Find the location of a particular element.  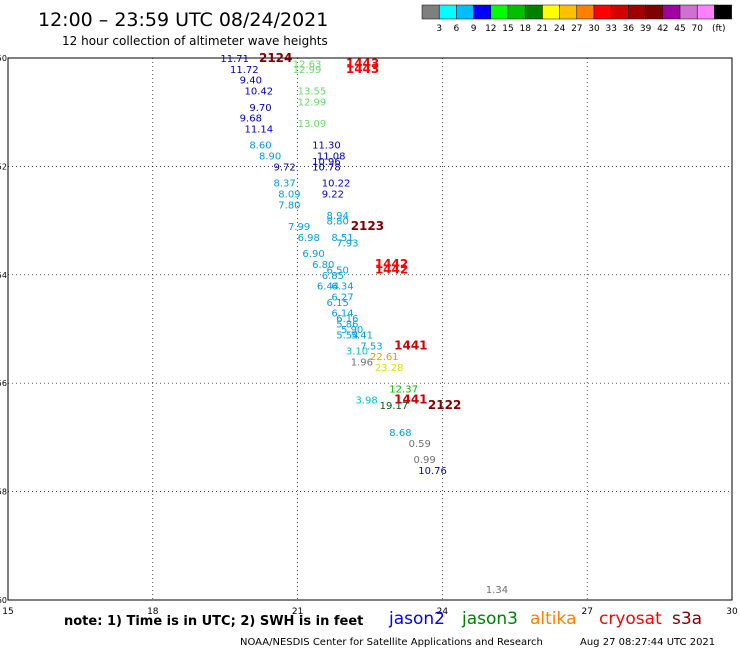

wave-height-label: 10.22 is located at coordinates (336, 184).